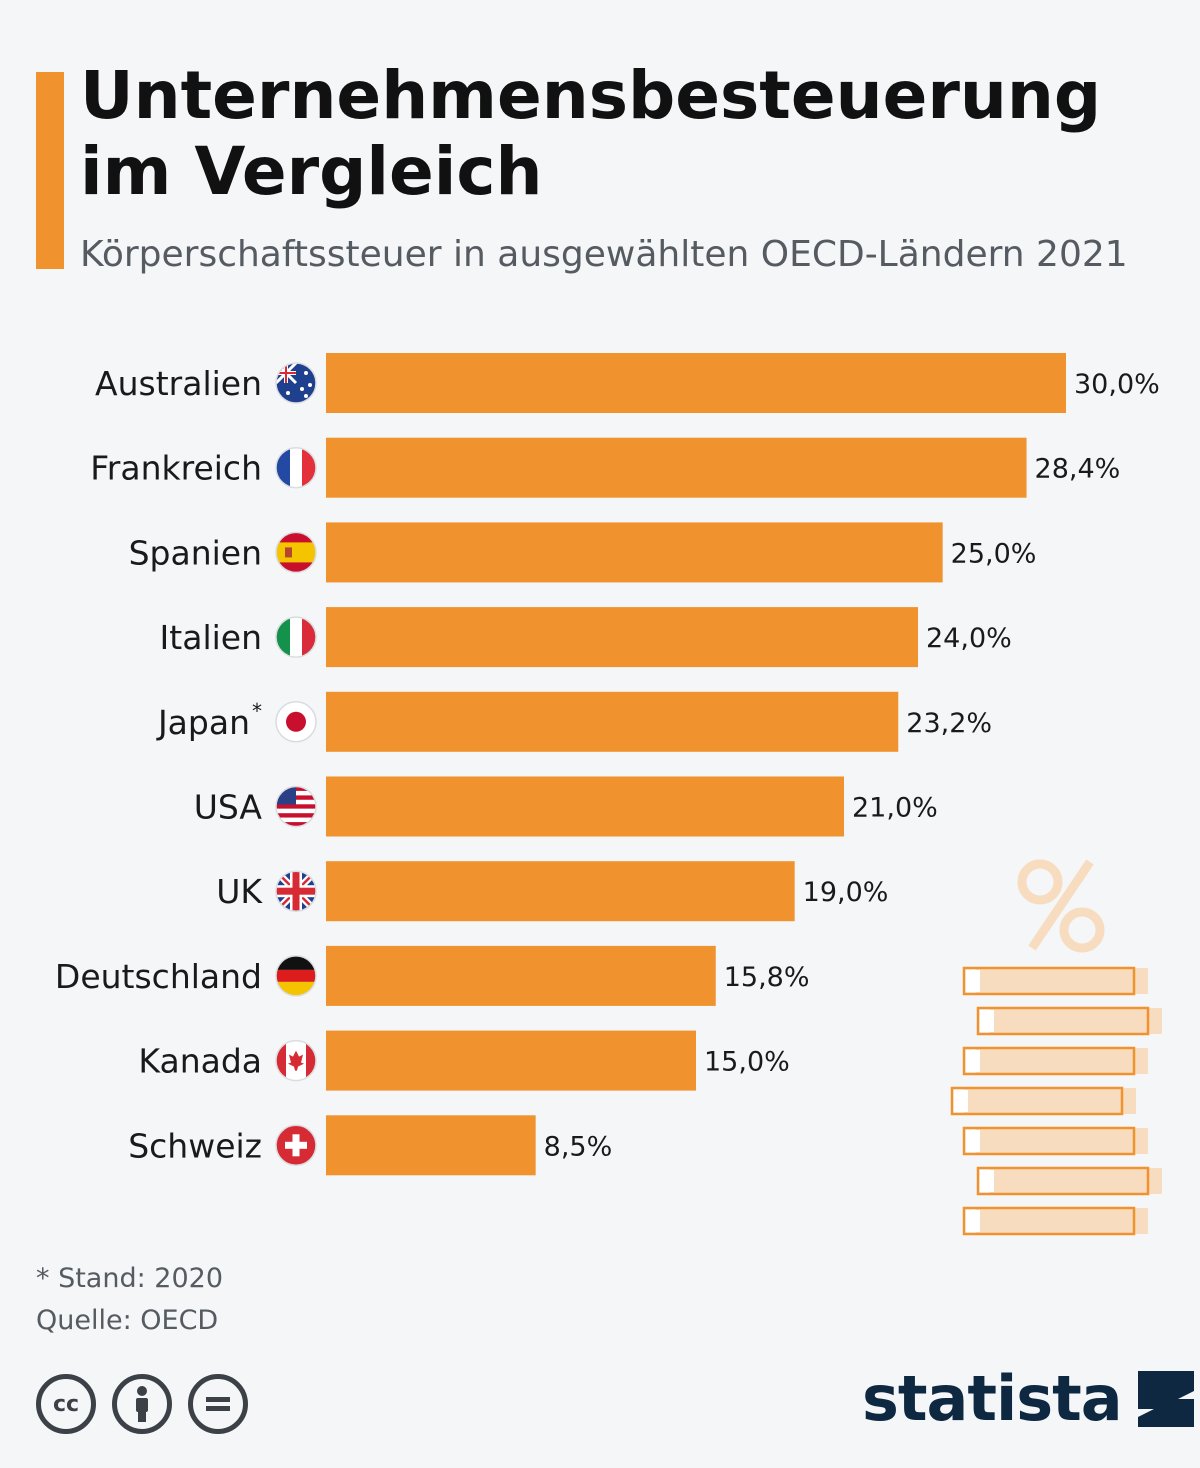 The height and width of the screenshot is (1468, 1200). I want to click on cc-icon: cc, so click(66, 1404).